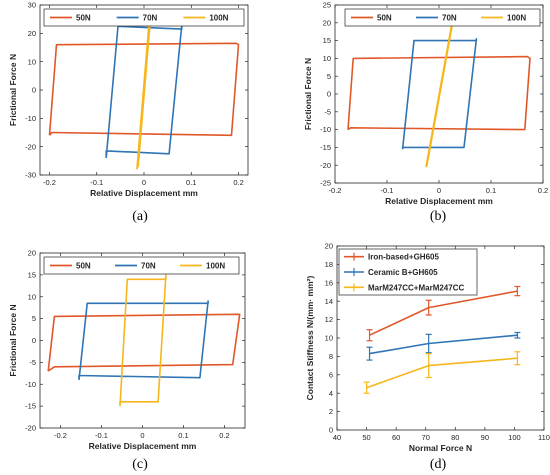  What do you see at coordinates (331, 411) in the screenshot?
I see `y-tick-label: 2` at bounding box center [331, 411].